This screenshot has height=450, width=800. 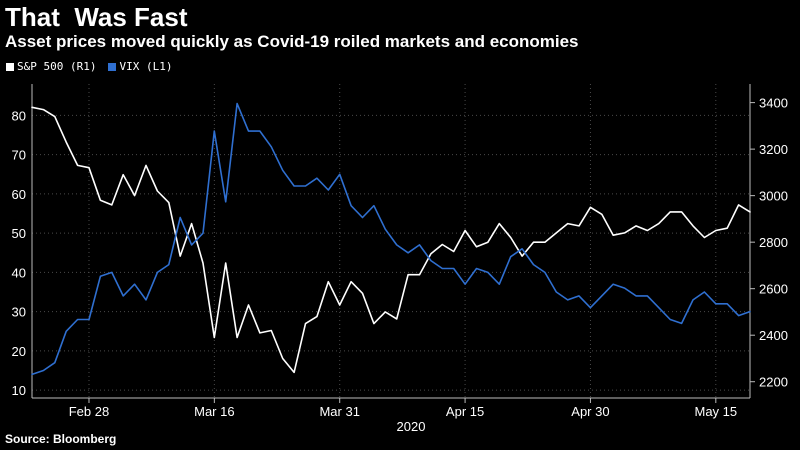 I want to click on legend-item-vix: VIX (L1), so click(x=140, y=66).